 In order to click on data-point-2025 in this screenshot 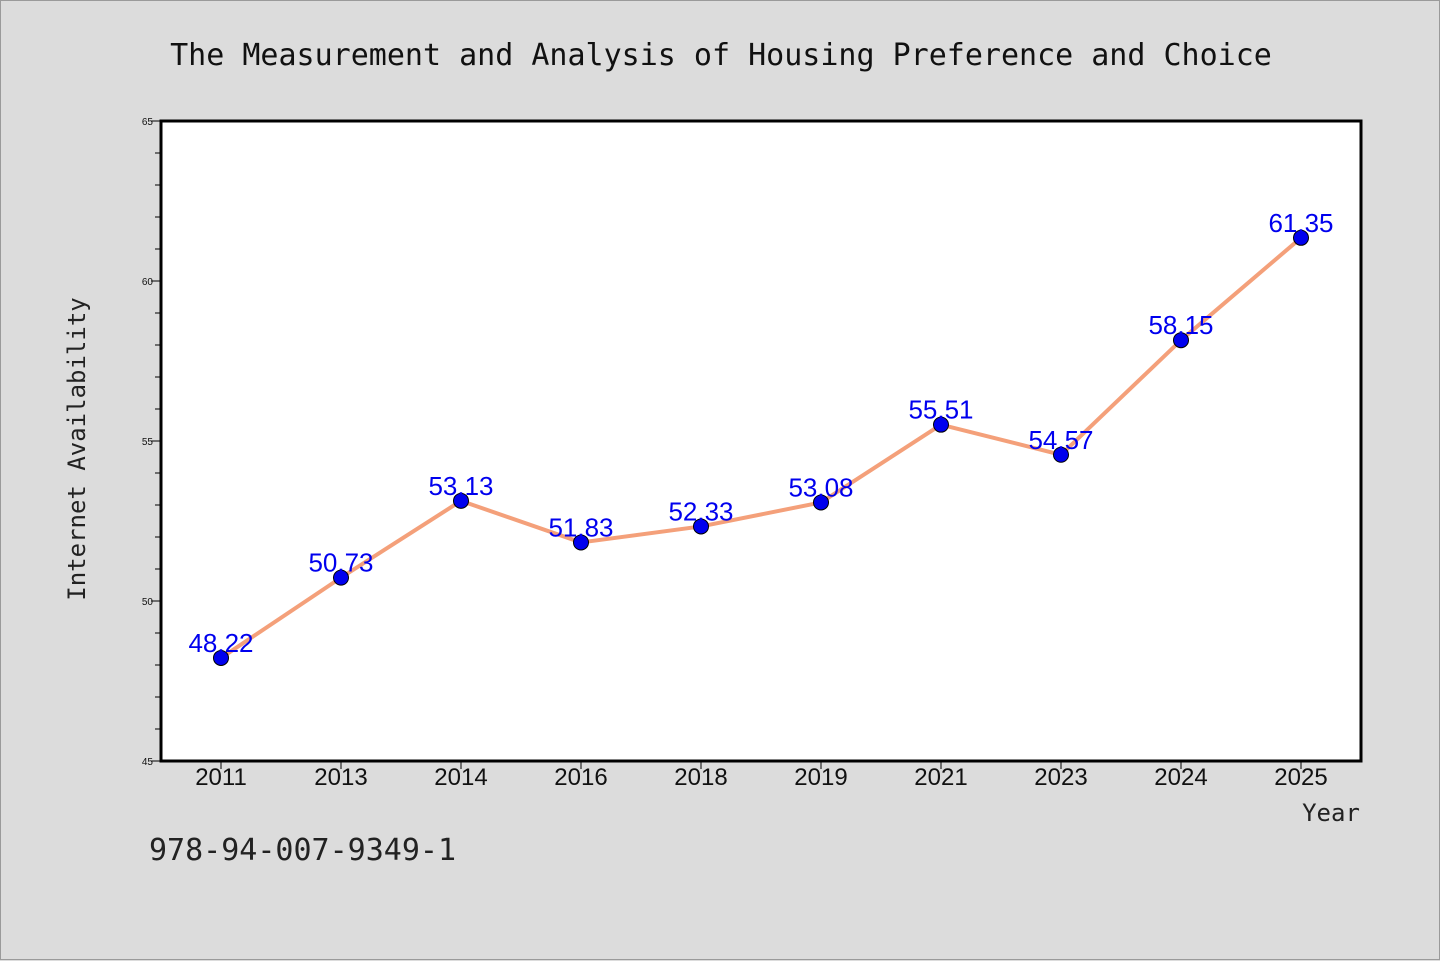, I will do `click(1301, 237)`.